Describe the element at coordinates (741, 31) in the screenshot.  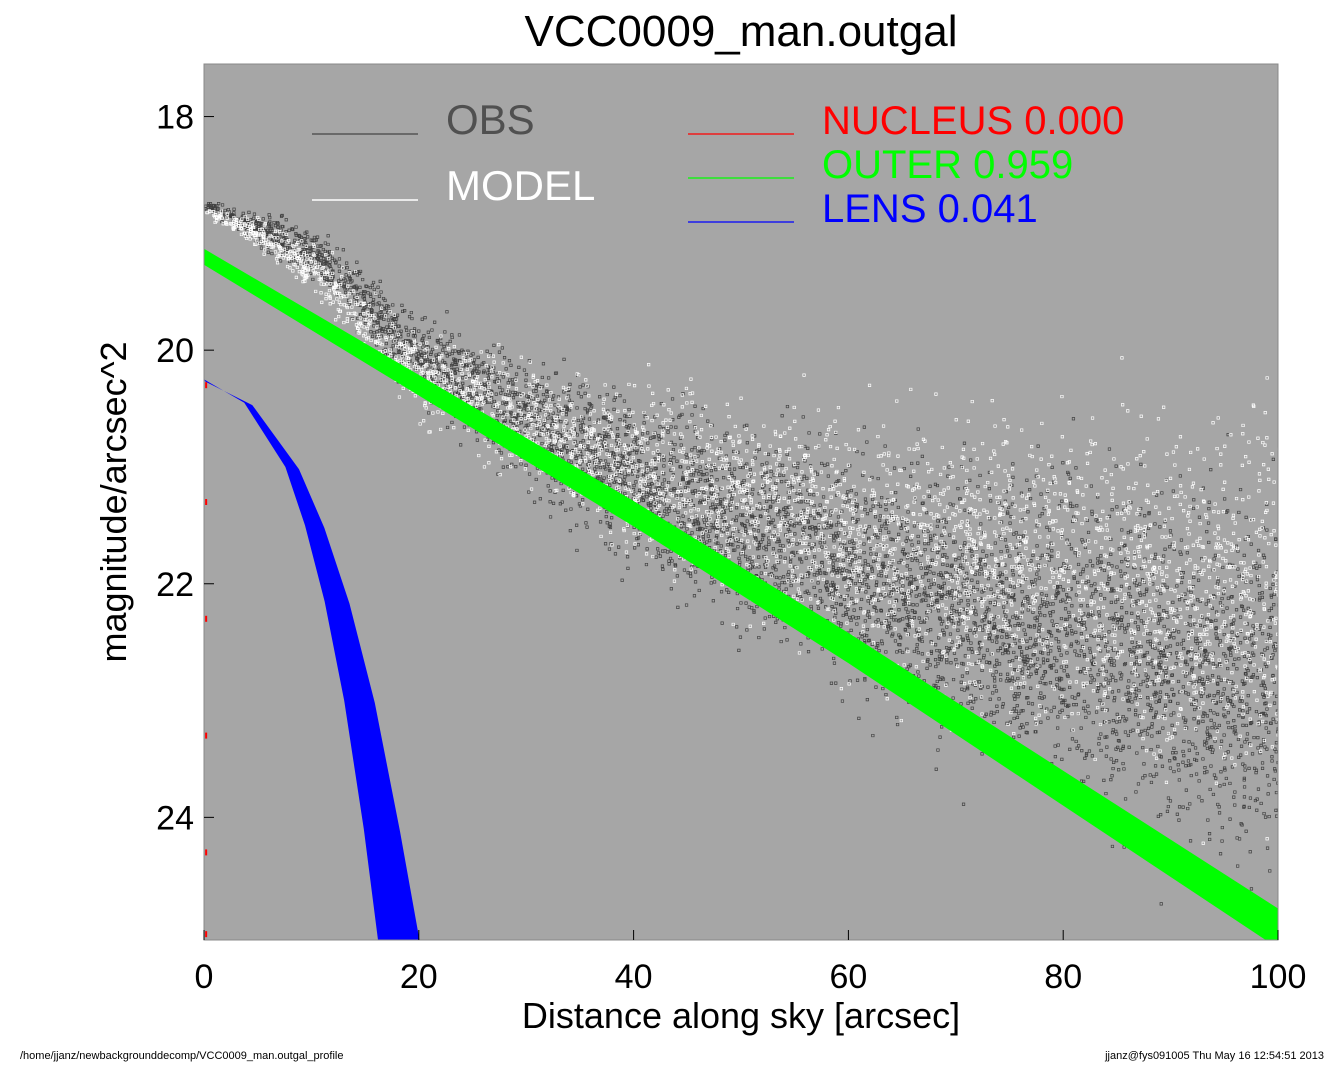
I see `chart-title: VCC0009_man.outgal` at that location.